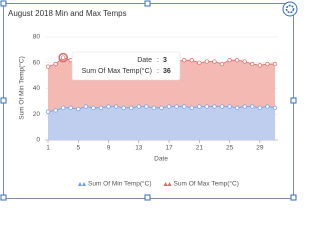  Describe the element at coordinates (200, 148) in the screenshot. I see `x-tick-label: 21` at that location.